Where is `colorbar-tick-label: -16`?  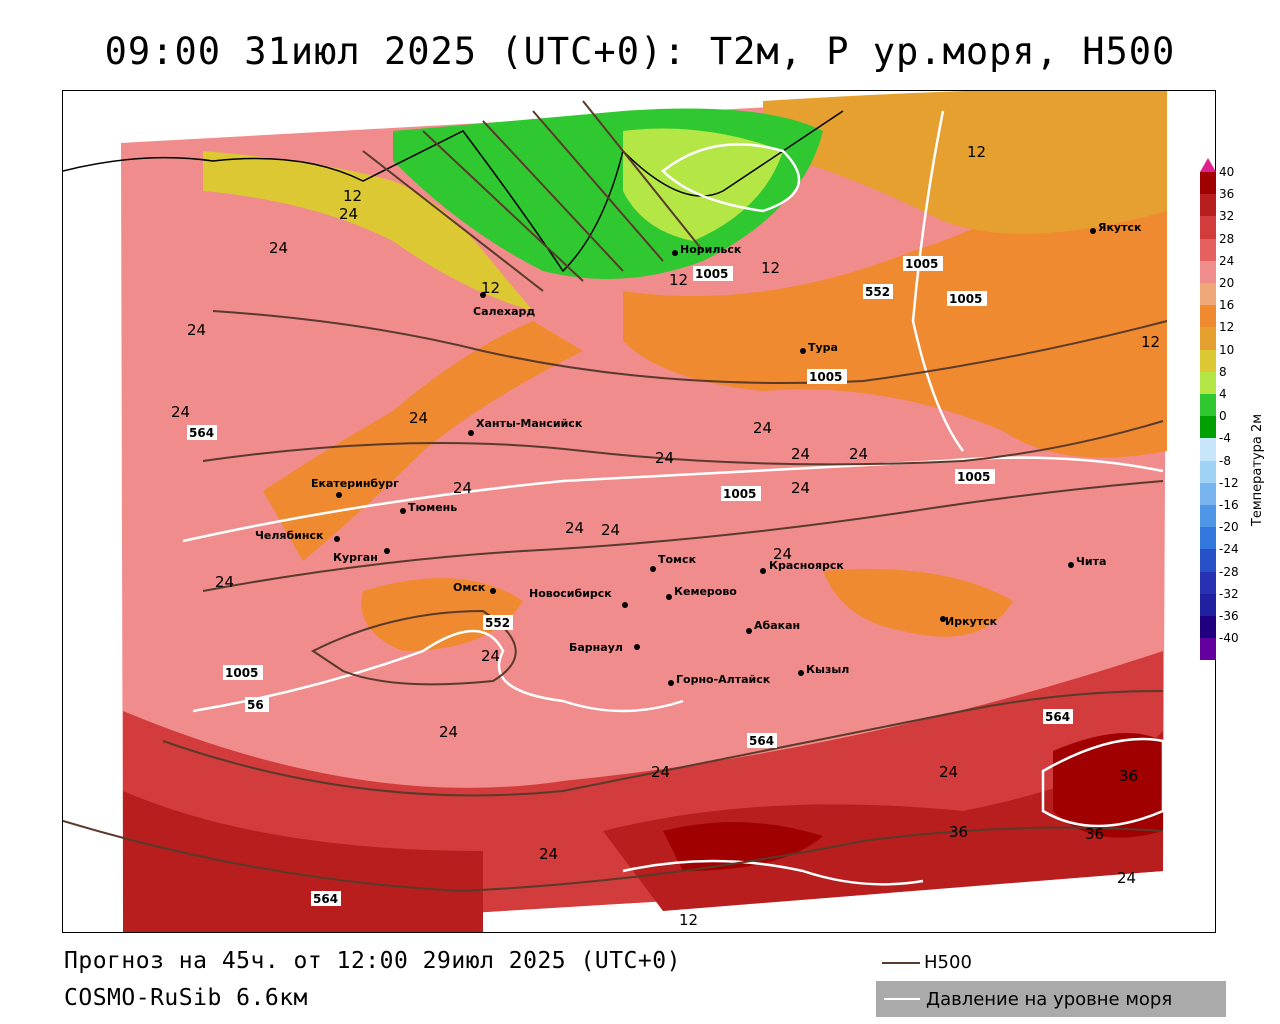 colorbar-tick-label: -16 is located at coordinates (1229, 505).